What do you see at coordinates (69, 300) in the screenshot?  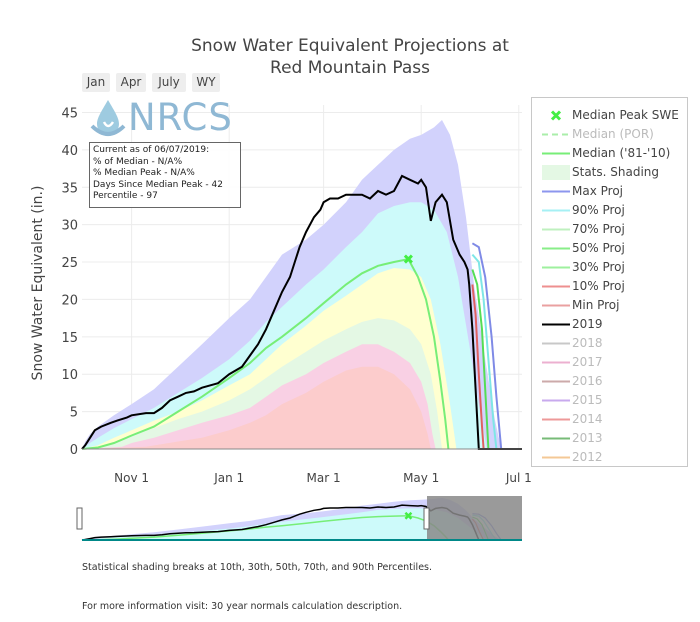 I see `y-tick-label: 20` at bounding box center [69, 300].